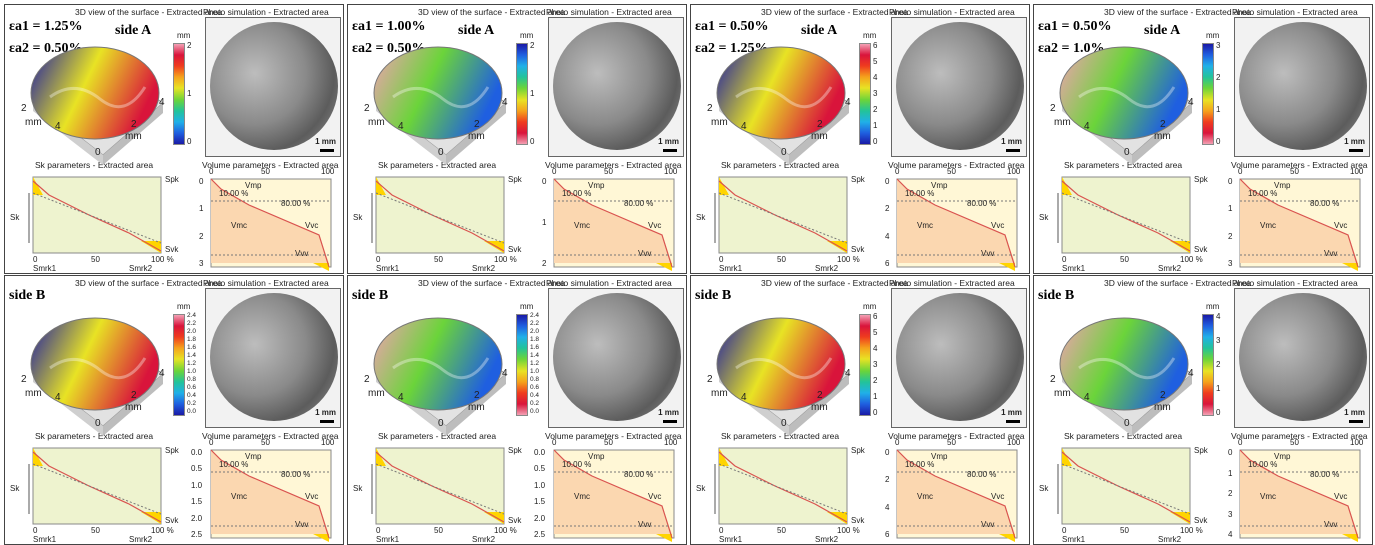 The height and width of the screenshot is (545, 1375). What do you see at coordinates (951, 171) in the screenshot?
I see `vol-x-tick: 50` at bounding box center [951, 171].